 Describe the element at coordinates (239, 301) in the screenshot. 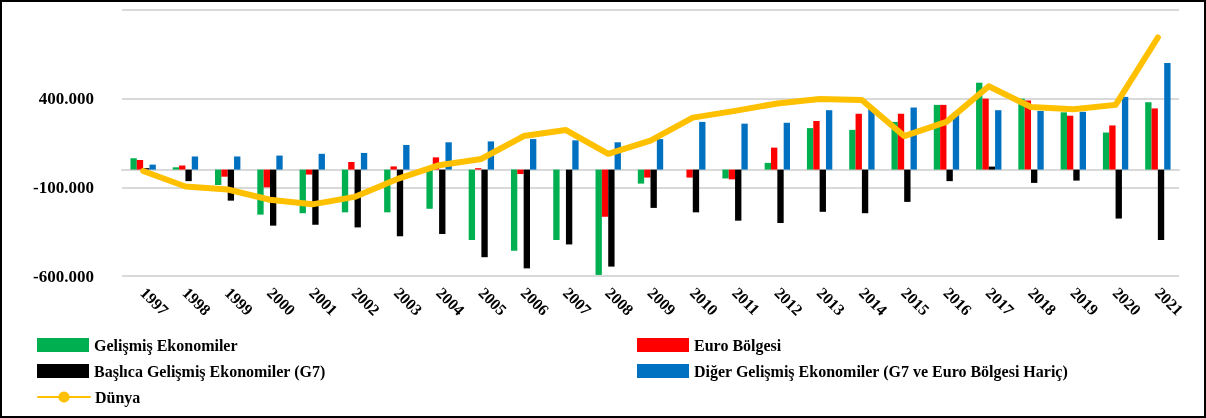

I see `x-tick-label: 1999` at that location.